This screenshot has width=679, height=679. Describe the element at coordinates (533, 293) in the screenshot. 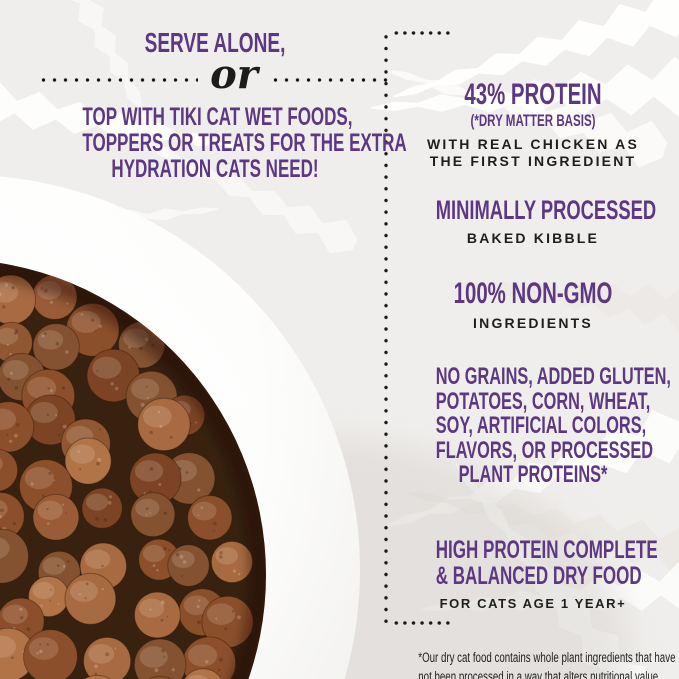

I see `non-gmo-headline: 100% NON-GMO` at that location.